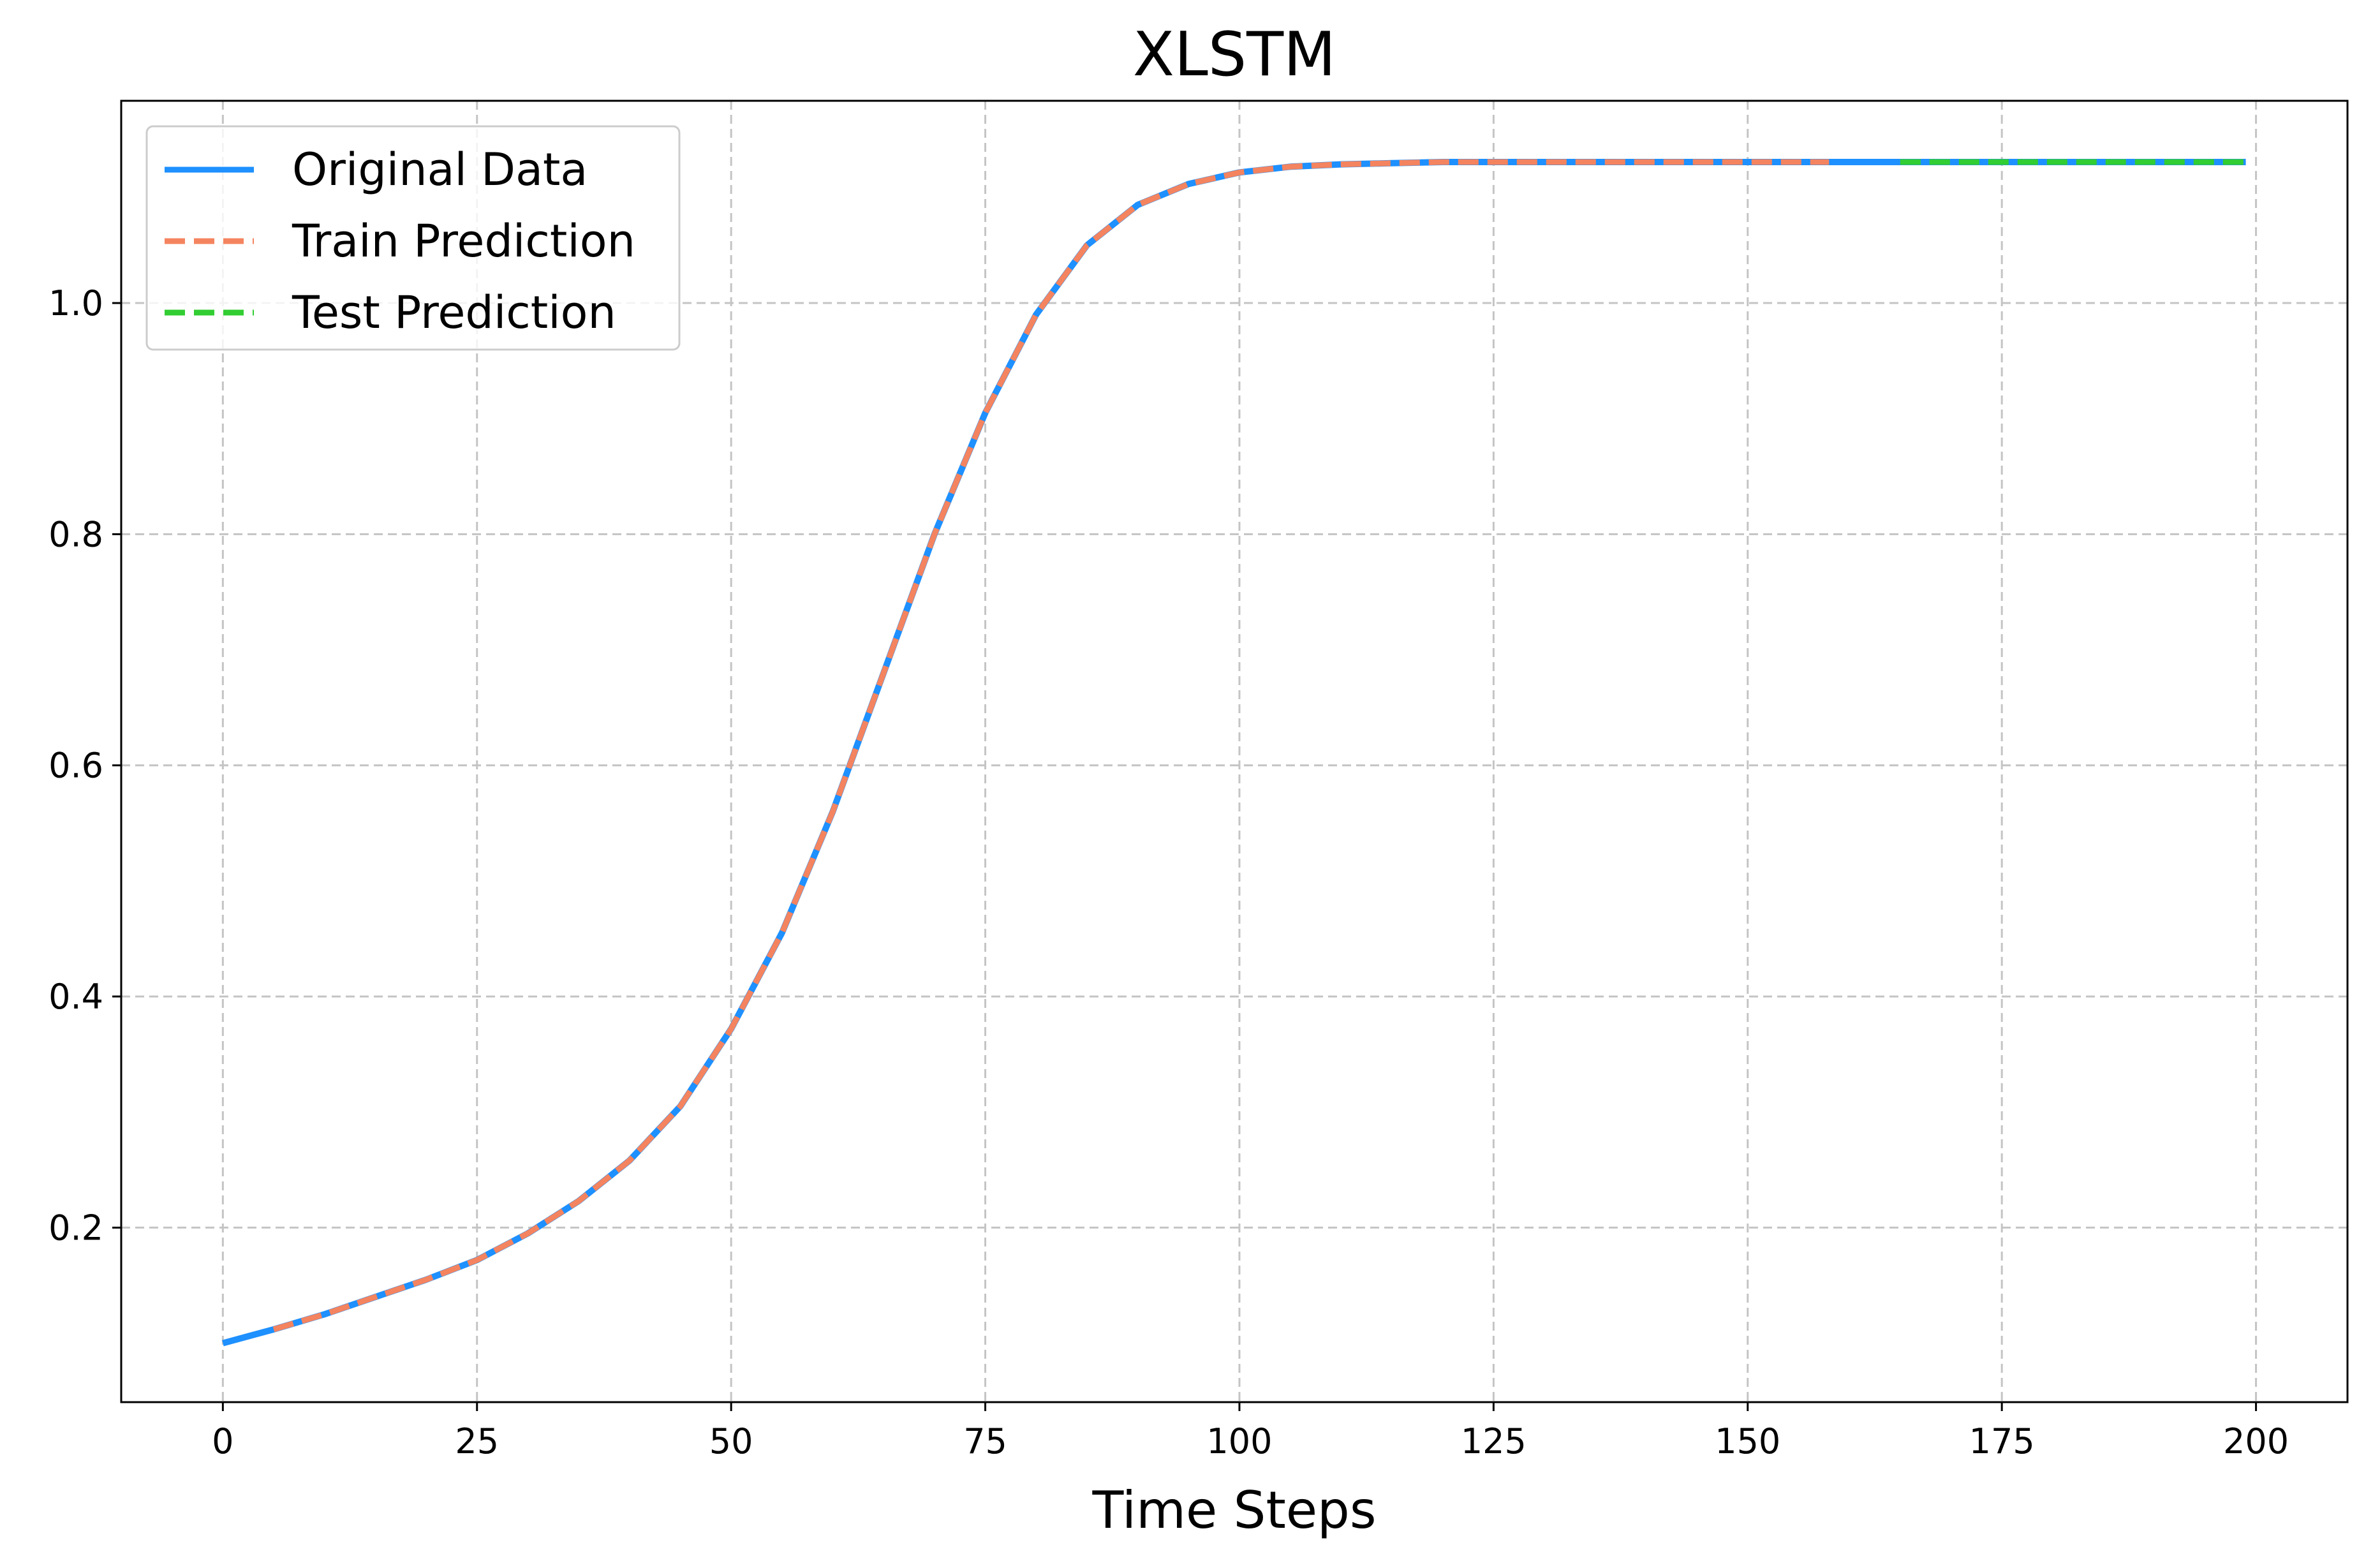 Image resolution: width=2373 pixels, height=1568 pixels. What do you see at coordinates (222, 1441) in the screenshot?
I see `x-tick-label: 0` at bounding box center [222, 1441].